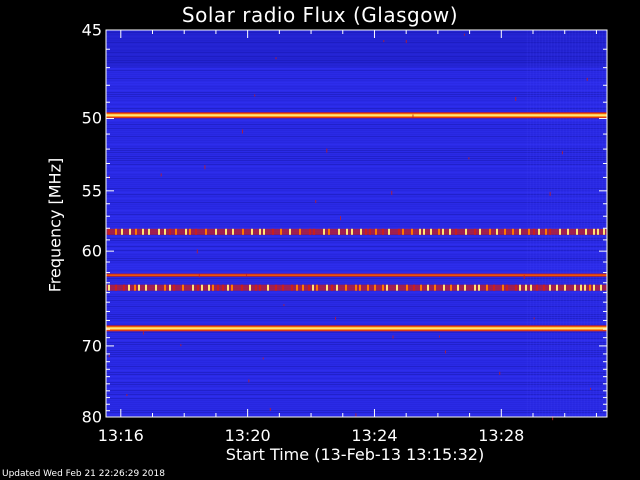 This screenshot has width=640, height=480. What do you see at coordinates (55, 225) in the screenshot?
I see `y-axis-label: Frequency [MHz]` at bounding box center [55, 225].